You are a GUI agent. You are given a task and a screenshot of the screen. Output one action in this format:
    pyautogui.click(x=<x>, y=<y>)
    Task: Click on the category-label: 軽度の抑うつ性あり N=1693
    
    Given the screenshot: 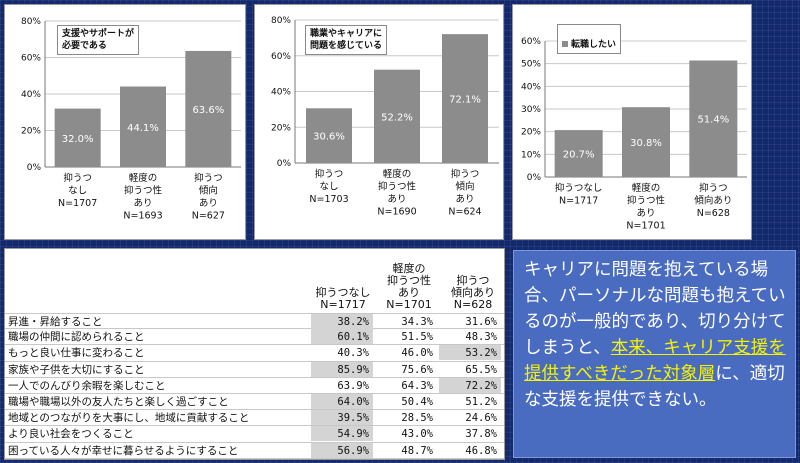 What is the action you would take?
    pyautogui.click(x=142, y=197)
    